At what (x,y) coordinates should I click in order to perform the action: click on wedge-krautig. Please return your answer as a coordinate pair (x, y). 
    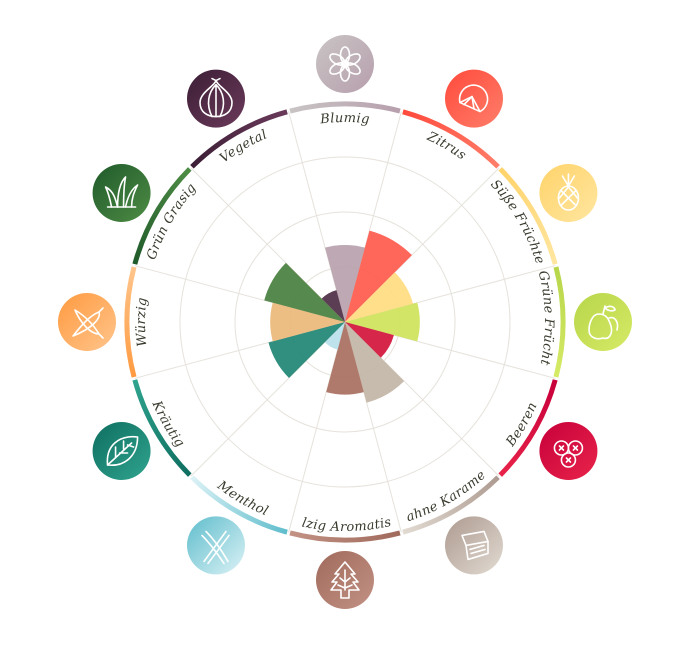
    Looking at the image, I should click on (306, 350).